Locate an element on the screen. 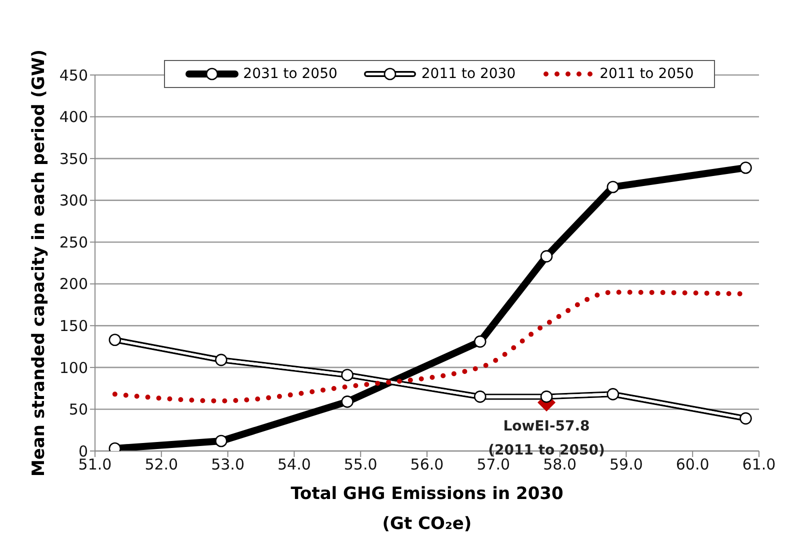 This screenshot has height=555, width=789. legend-label: 2031 to 2050 is located at coordinates (290, 74).